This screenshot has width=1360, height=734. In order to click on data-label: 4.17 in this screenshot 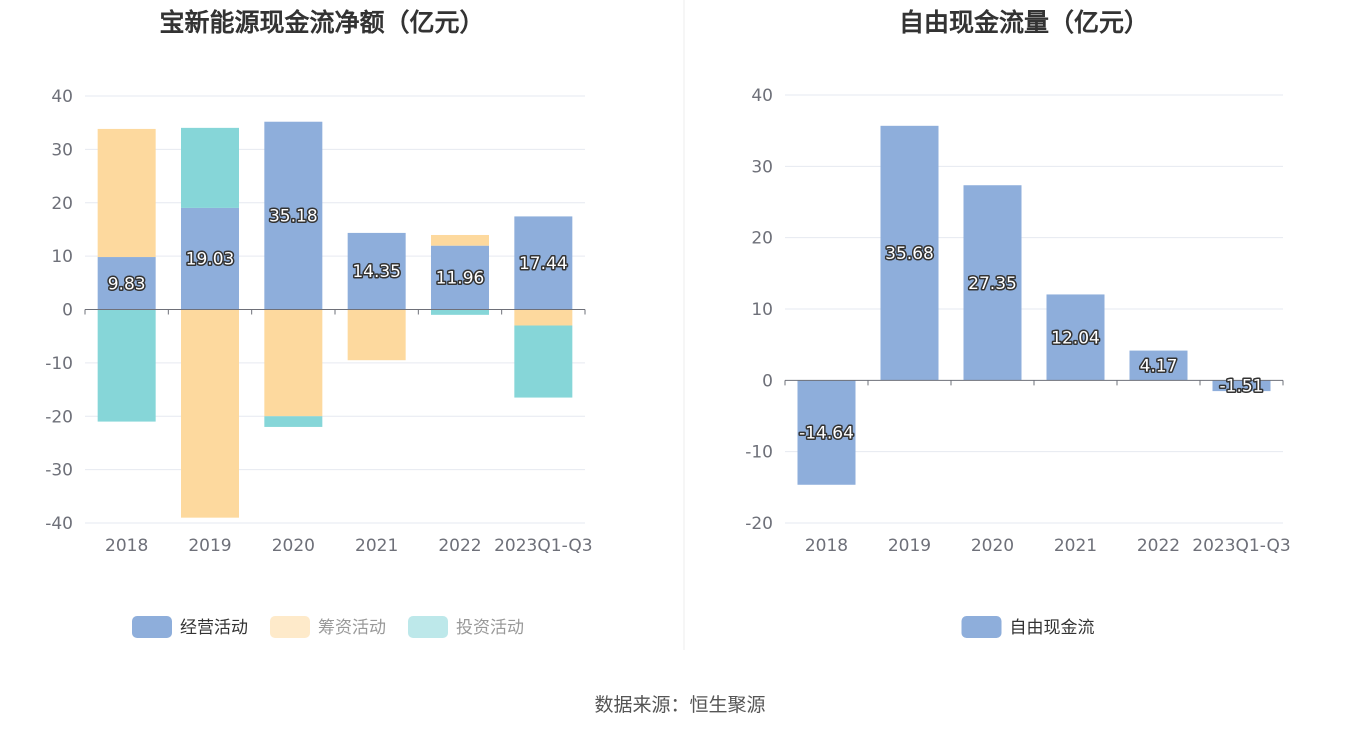, I will do `click(1159, 366)`.